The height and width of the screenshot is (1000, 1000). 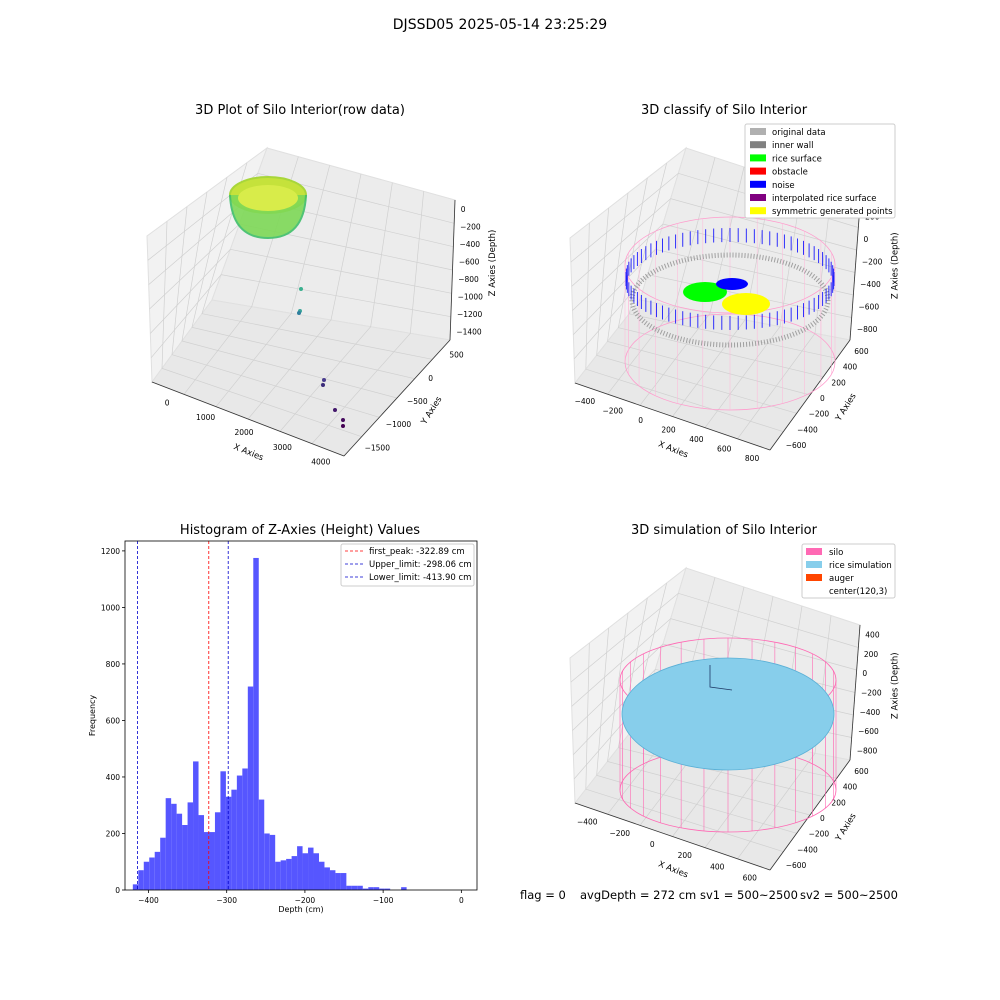 What do you see at coordinates (846, 827) in the screenshot?
I see `y-axis-label: Y Axies` at bounding box center [846, 827].